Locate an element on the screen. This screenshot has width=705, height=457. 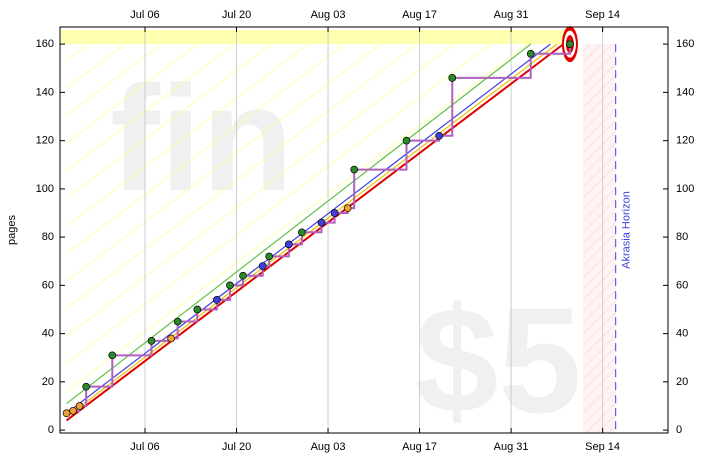
watermark: $5 is located at coordinates (498, 360).